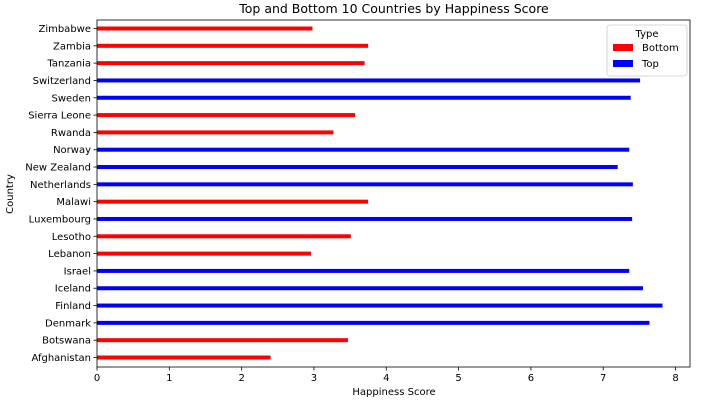 Image resolution: width=702 pixels, height=402 pixels. I want to click on x-tick-label: 5, so click(458, 378).